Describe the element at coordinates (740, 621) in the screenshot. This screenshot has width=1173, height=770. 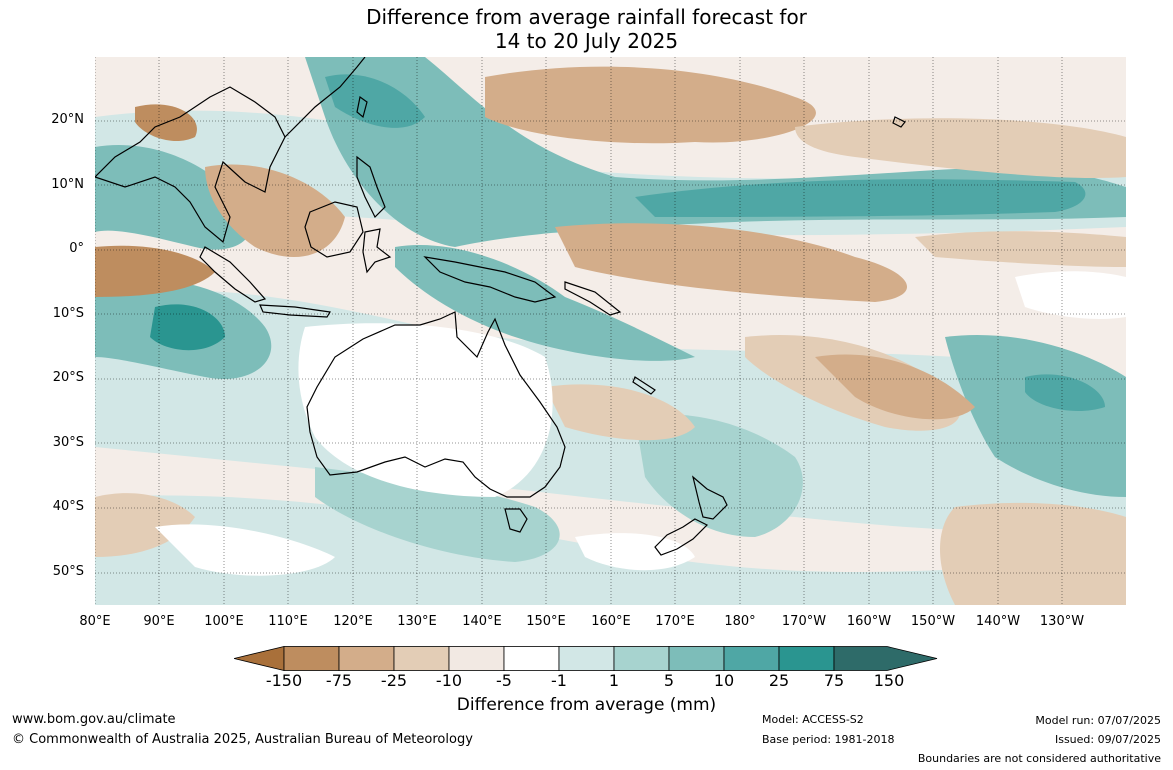
I see `lon-label-180: 180°` at that location.